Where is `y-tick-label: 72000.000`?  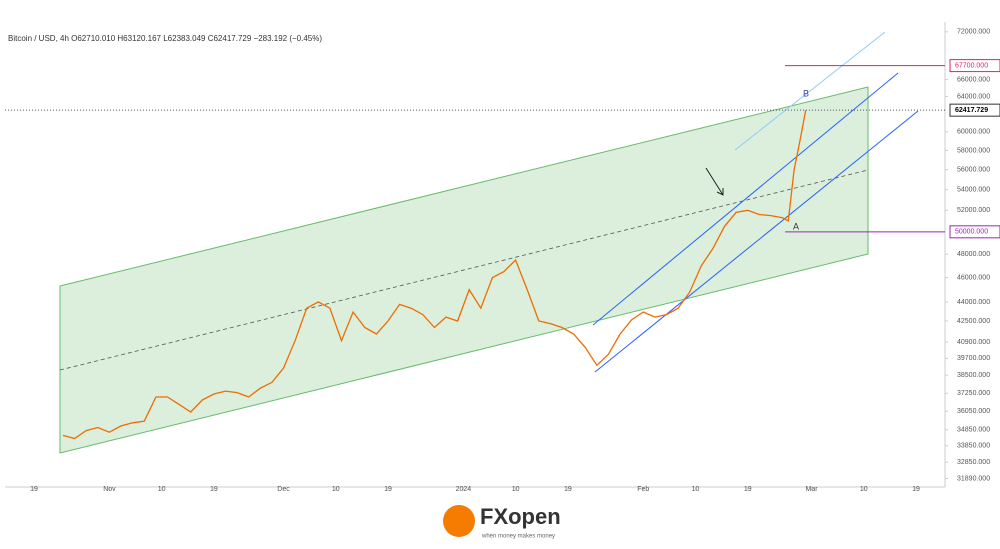
y-tick-label: 72000.000 is located at coordinates (973, 32).